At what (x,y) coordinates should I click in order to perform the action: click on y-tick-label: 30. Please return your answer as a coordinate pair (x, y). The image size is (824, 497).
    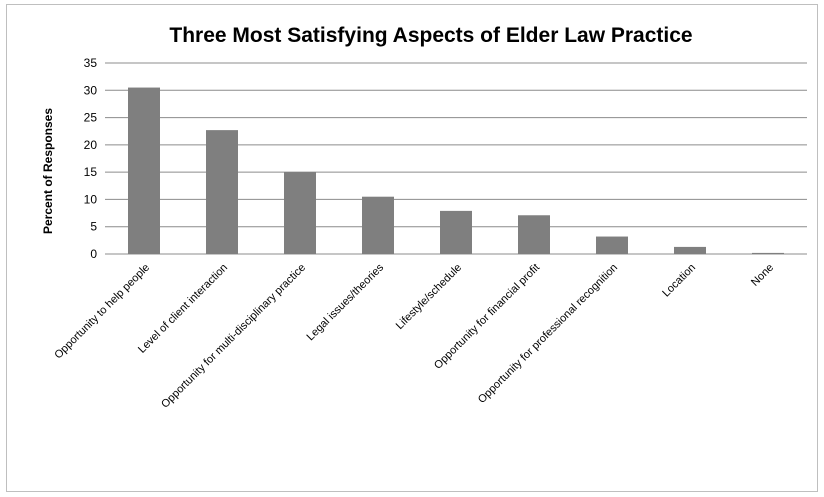
    Looking at the image, I should click on (91, 90).